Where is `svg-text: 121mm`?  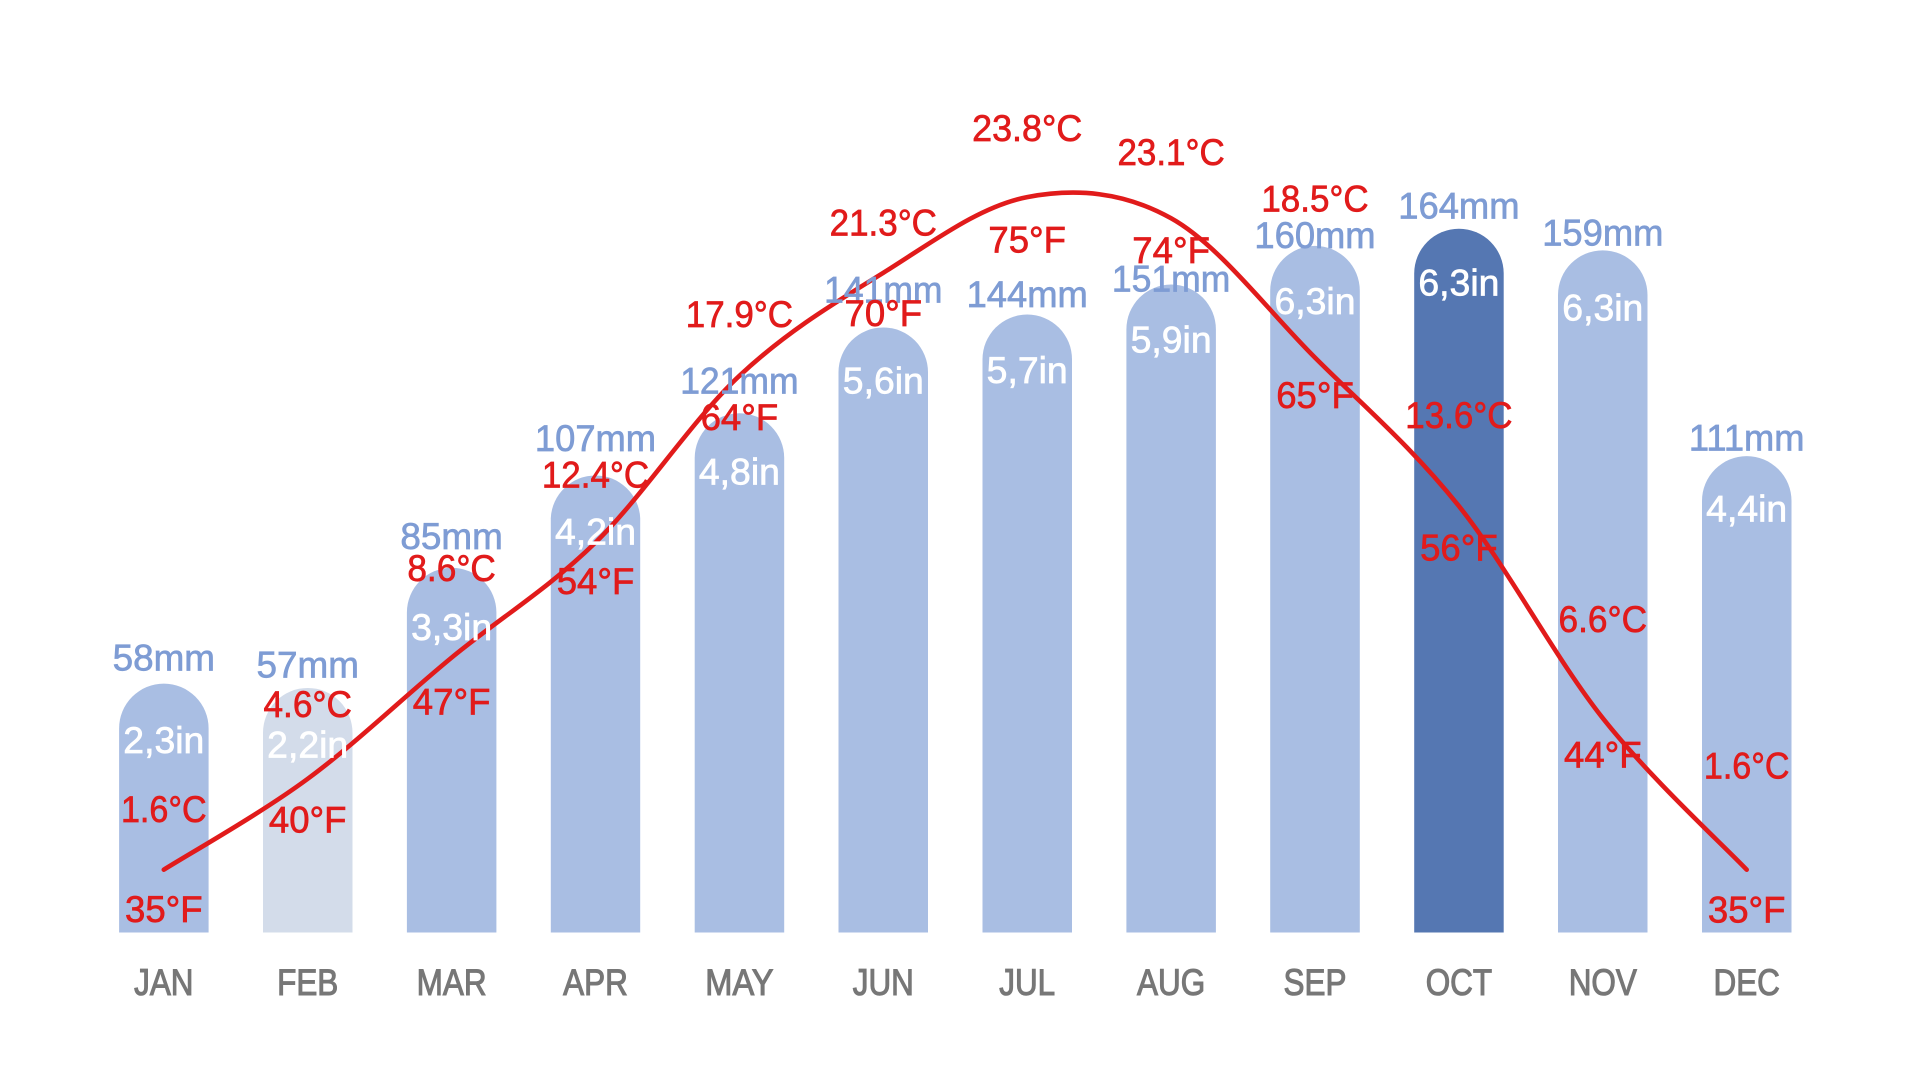
svg-text: 121mm is located at coordinates (739, 380).